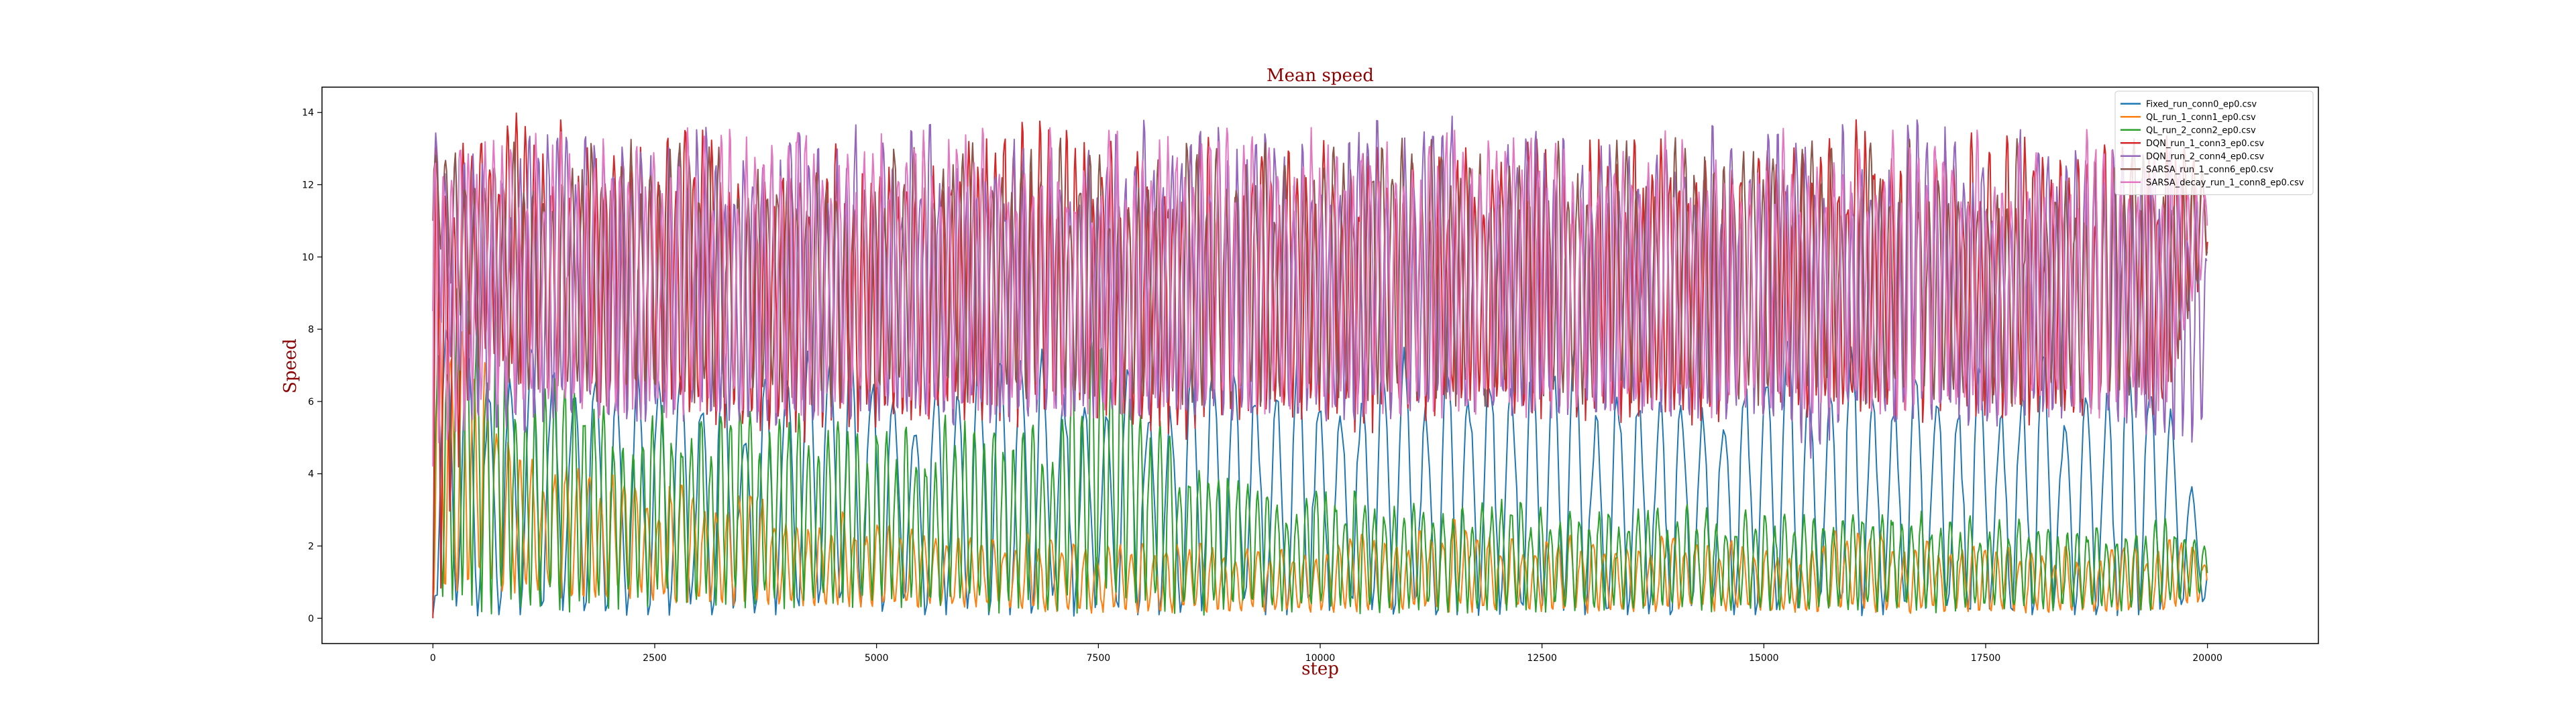 The height and width of the screenshot is (724, 2576). What do you see at coordinates (311, 402) in the screenshot?
I see `y-tick-label: 6` at bounding box center [311, 402].